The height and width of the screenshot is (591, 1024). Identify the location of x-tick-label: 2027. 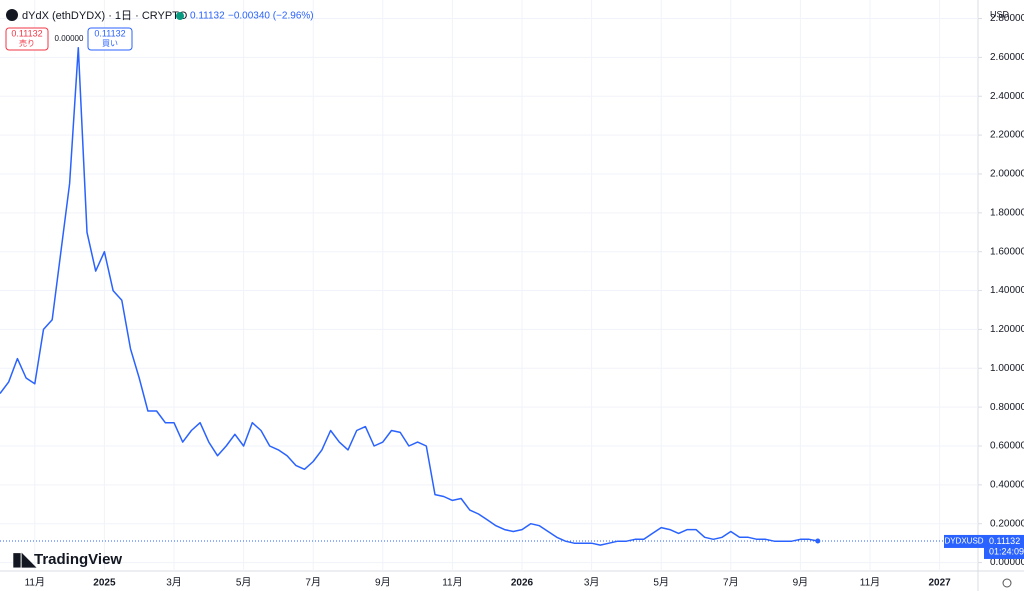
(939, 583).